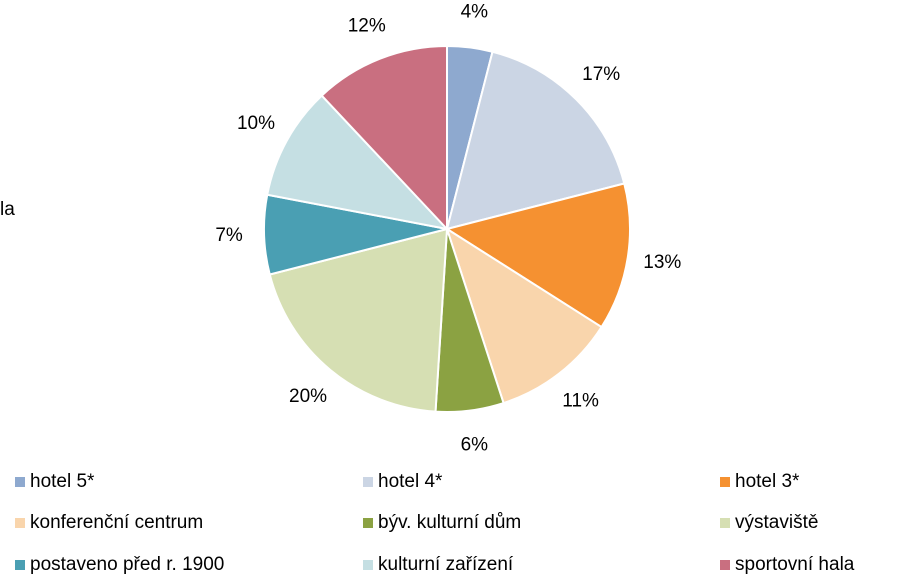  What do you see at coordinates (229, 235) in the screenshot?
I see `data-label: 7%` at bounding box center [229, 235].